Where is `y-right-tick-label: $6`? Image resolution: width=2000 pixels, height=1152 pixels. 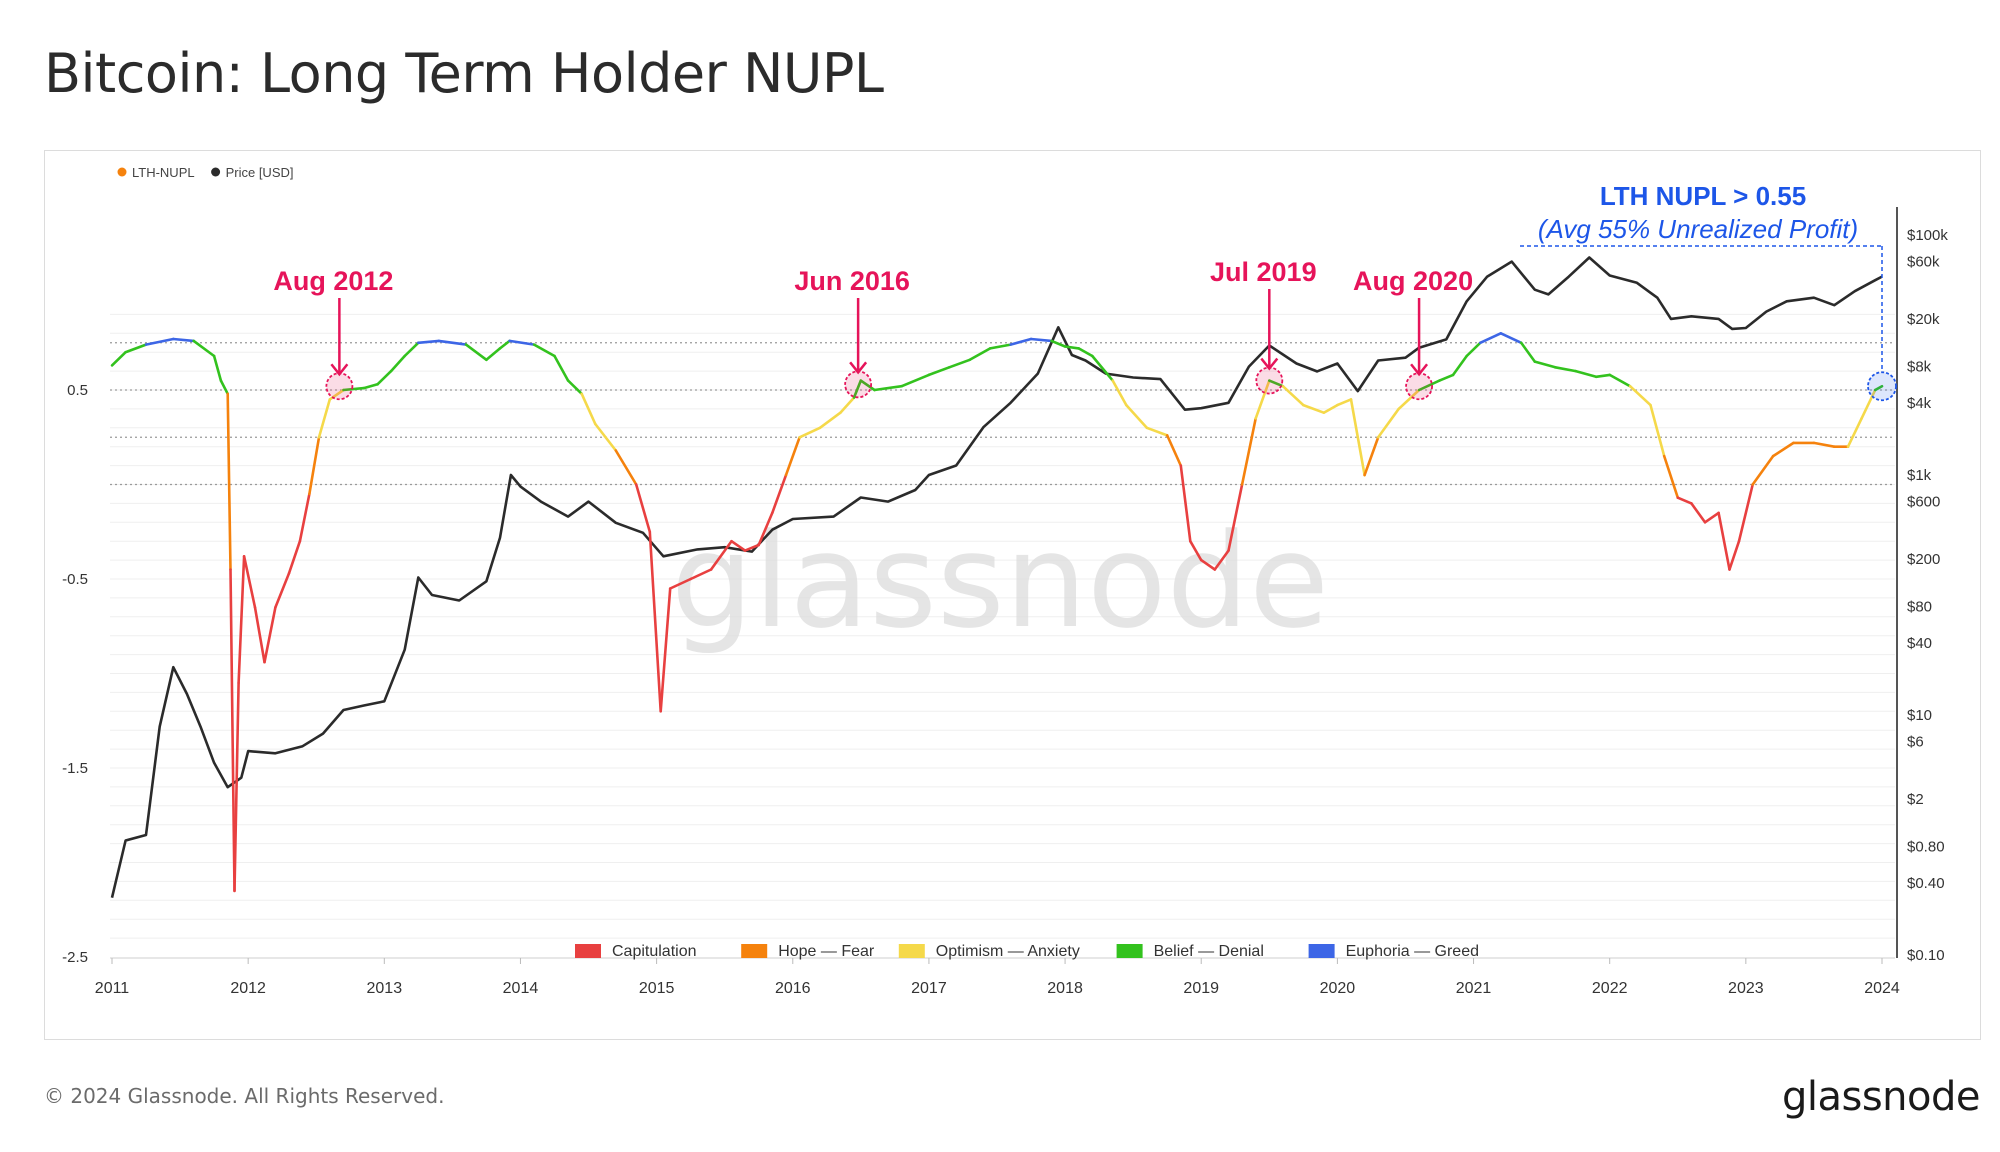
y-right-tick-label: $6 is located at coordinates (1915, 742).